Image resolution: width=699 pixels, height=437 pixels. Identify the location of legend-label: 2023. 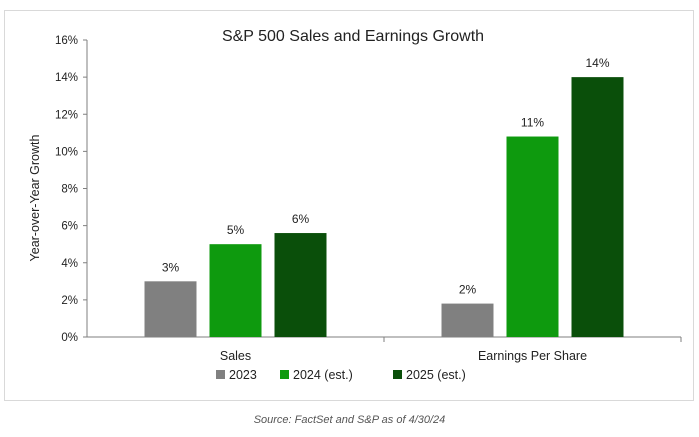
(243, 375).